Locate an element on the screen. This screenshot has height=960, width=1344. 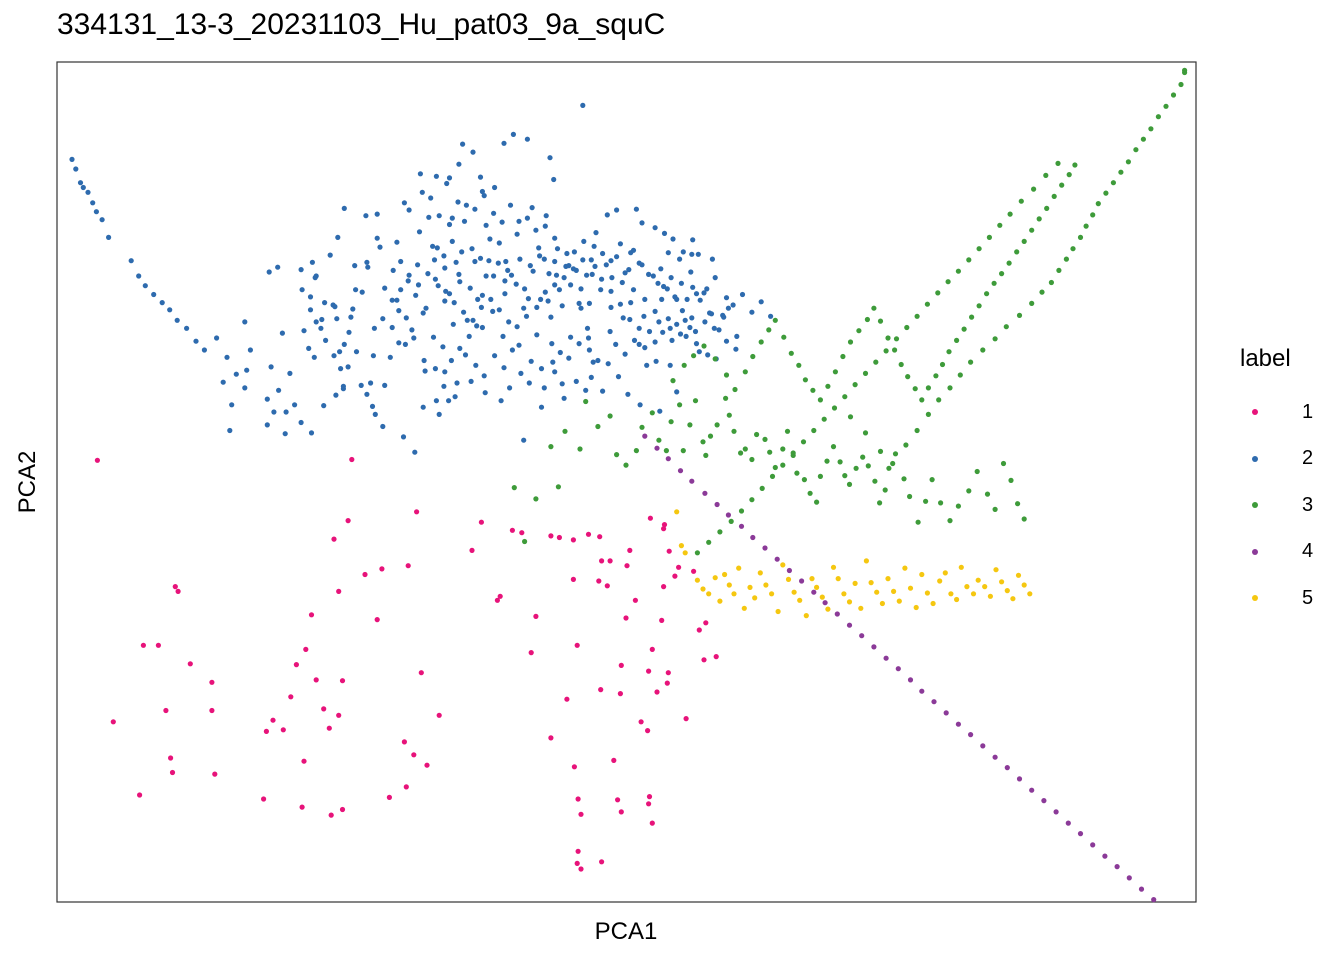
legend-label: 2 is located at coordinates (1308, 458).